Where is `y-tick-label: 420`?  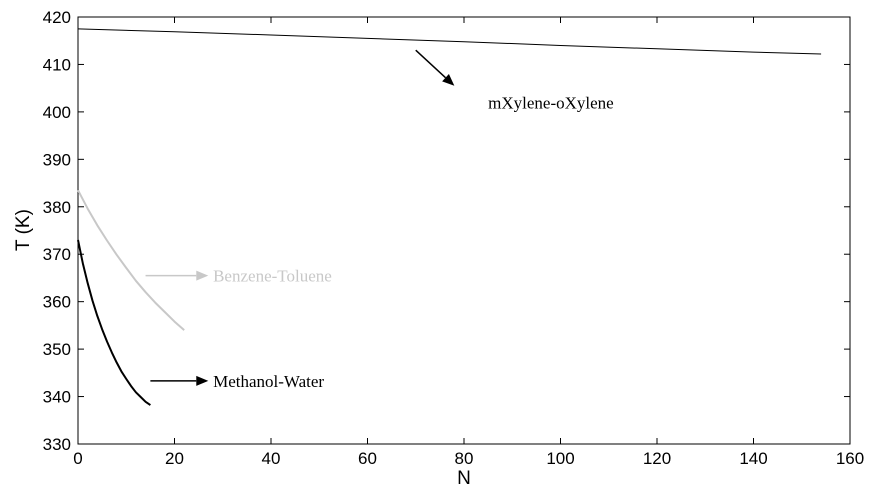
y-tick-label: 420 is located at coordinates (57, 17).